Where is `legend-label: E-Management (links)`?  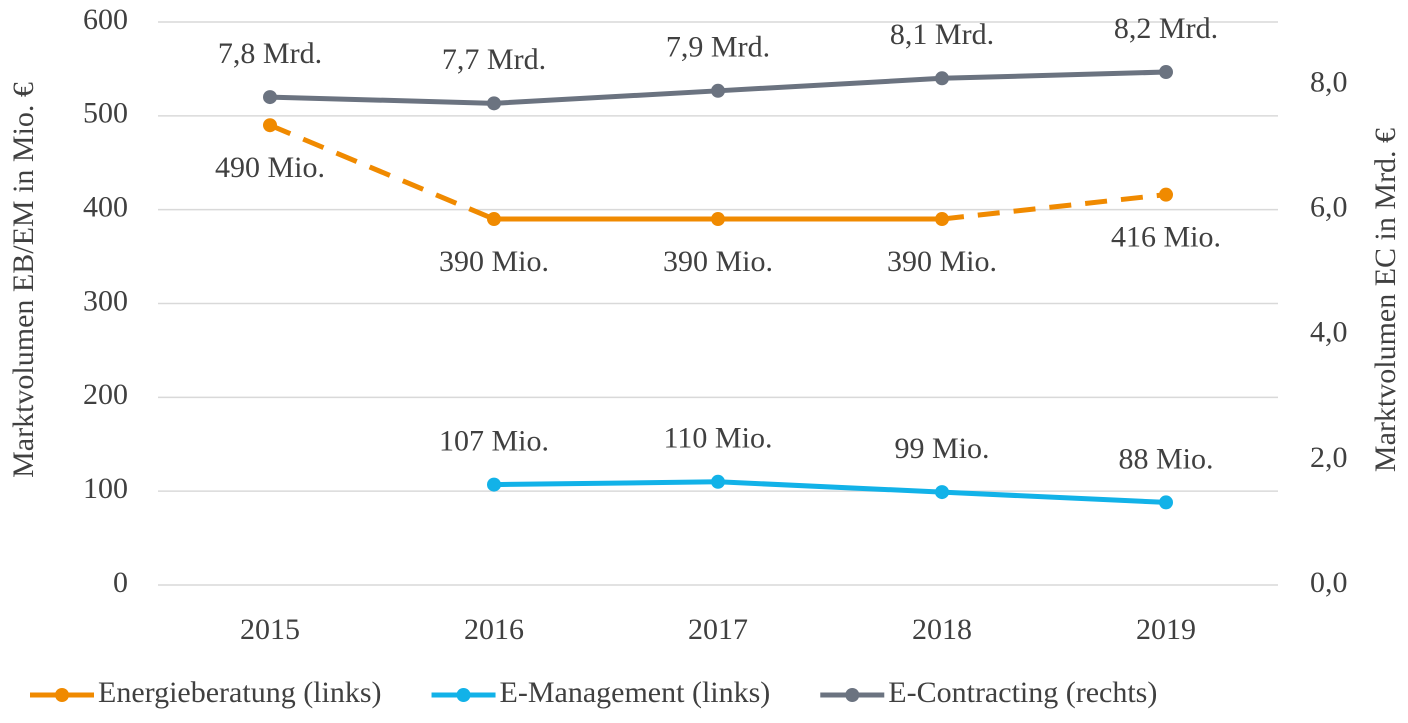 legend-label: E-Management (links) is located at coordinates (635, 692).